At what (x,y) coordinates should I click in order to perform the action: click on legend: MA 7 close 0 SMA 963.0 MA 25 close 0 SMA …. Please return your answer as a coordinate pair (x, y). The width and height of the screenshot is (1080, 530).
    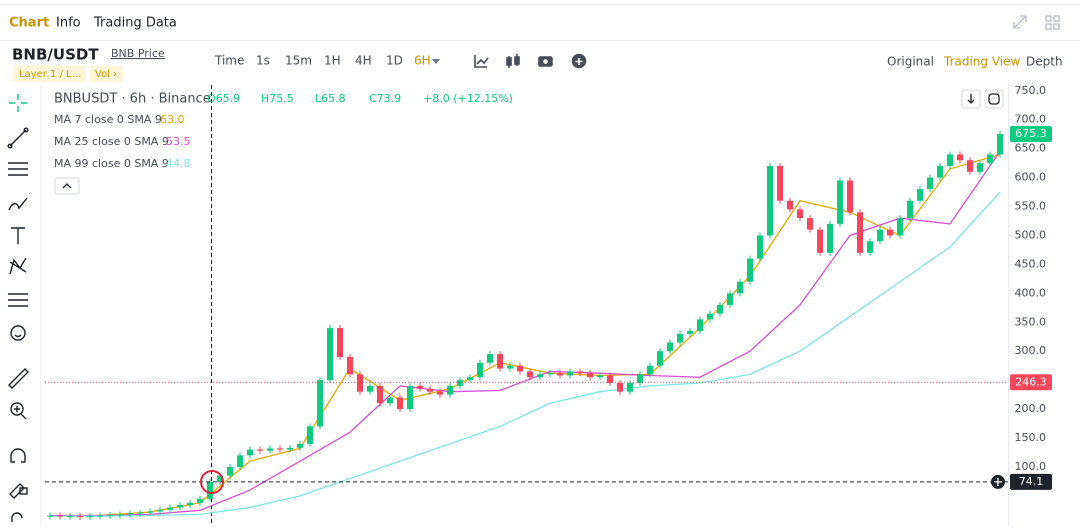
    Looking at the image, I should click on (122, 141).